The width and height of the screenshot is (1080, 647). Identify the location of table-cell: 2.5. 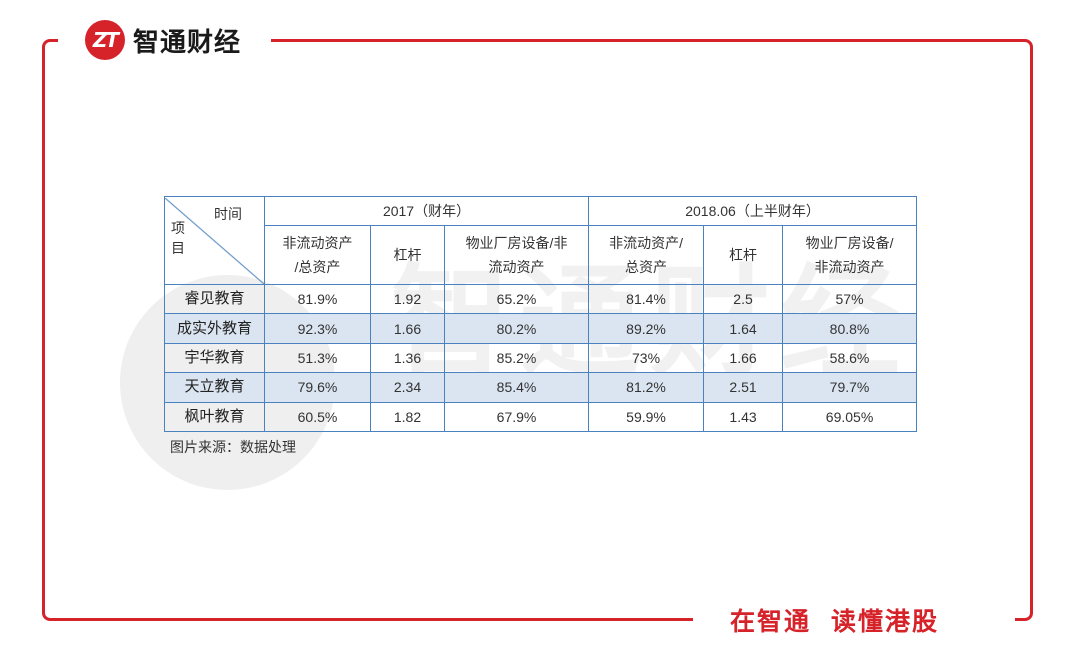
(743, 299).